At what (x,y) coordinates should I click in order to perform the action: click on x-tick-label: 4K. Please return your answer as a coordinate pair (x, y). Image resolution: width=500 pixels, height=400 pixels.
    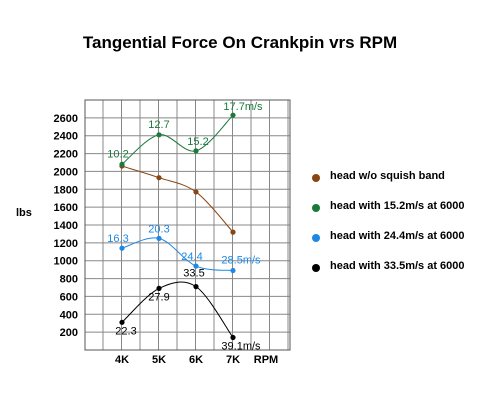
    Looking at the image, I should click on (122, 360).